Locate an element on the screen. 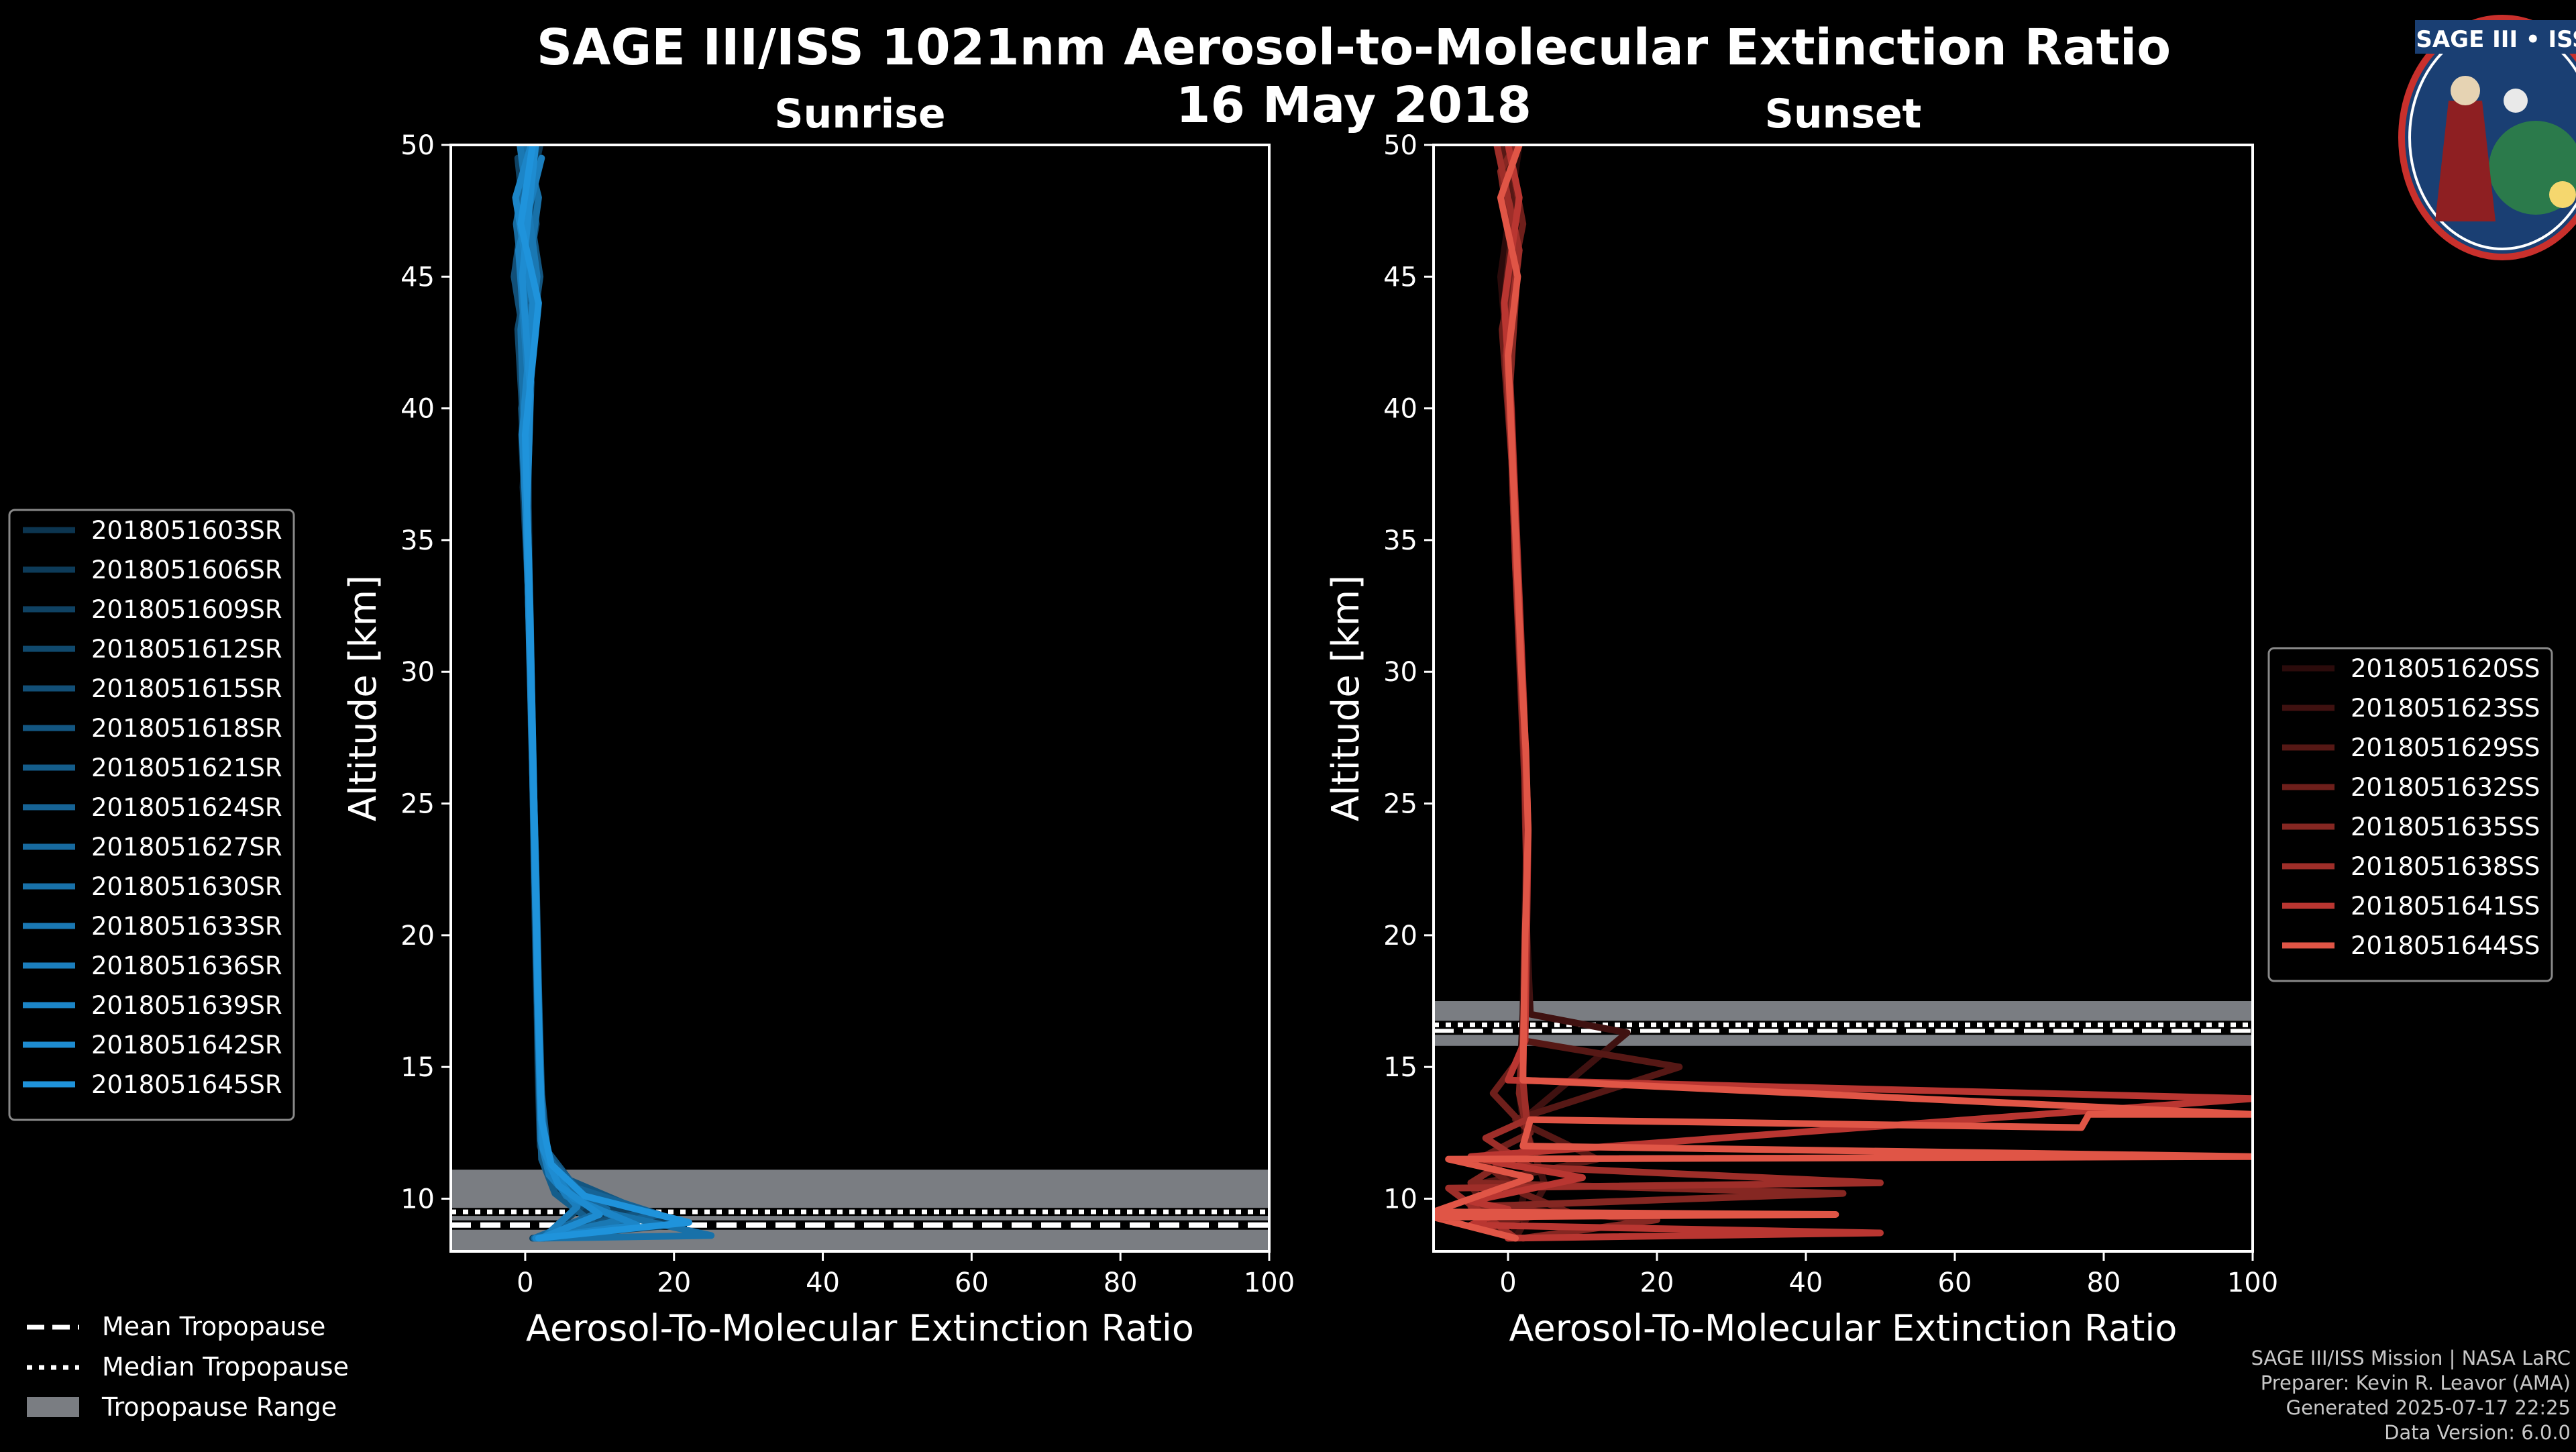  legend-entry-2018051632SS: 2018051632SS is located at coordinates (2445, 788).